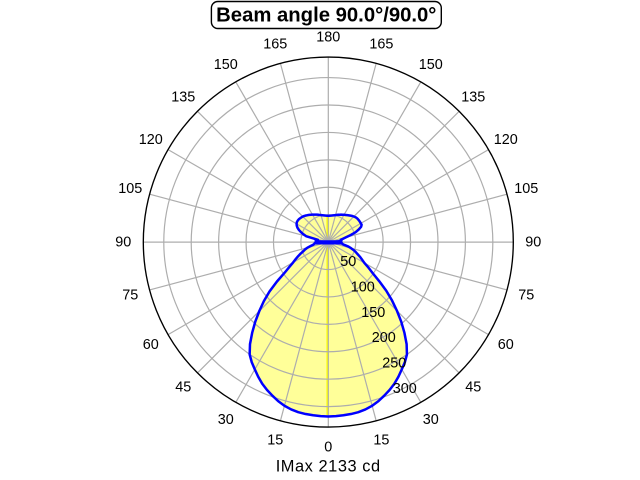 This screenshot has height=480, width=640. I want to click on svg-text: 300, so click(405, 389).